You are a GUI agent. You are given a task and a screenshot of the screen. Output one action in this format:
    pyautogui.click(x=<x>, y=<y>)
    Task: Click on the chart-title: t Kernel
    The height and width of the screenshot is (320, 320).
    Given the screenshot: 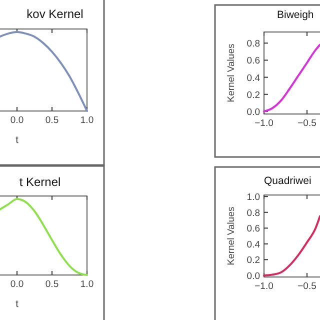 What is the action you would take?
    pyautogui.click(x=40, y=182)
    